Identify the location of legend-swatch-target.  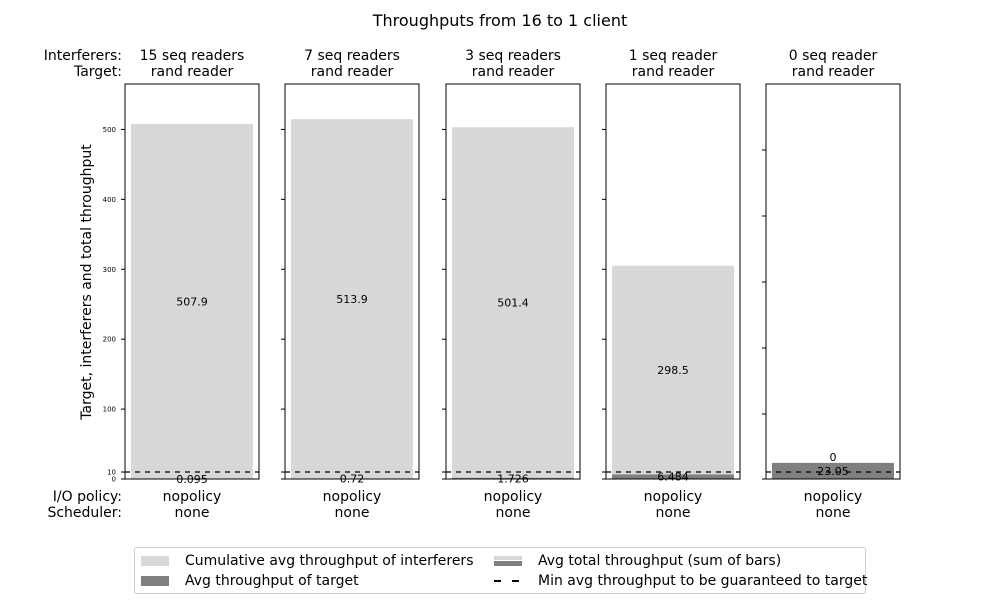
(155, 581).